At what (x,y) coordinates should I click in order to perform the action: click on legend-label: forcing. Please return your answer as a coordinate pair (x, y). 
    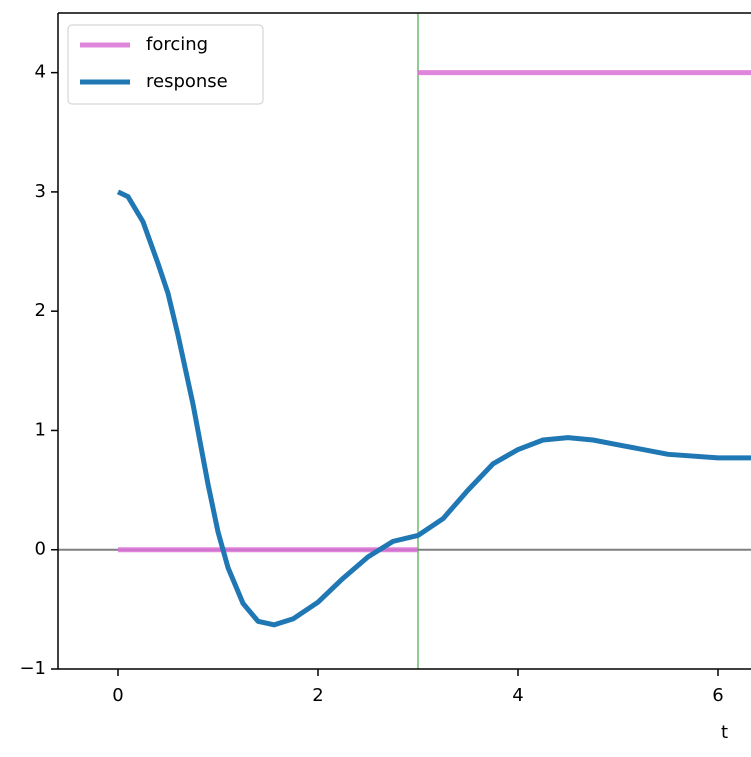
    Looking at the image, I should click on (177, 44).